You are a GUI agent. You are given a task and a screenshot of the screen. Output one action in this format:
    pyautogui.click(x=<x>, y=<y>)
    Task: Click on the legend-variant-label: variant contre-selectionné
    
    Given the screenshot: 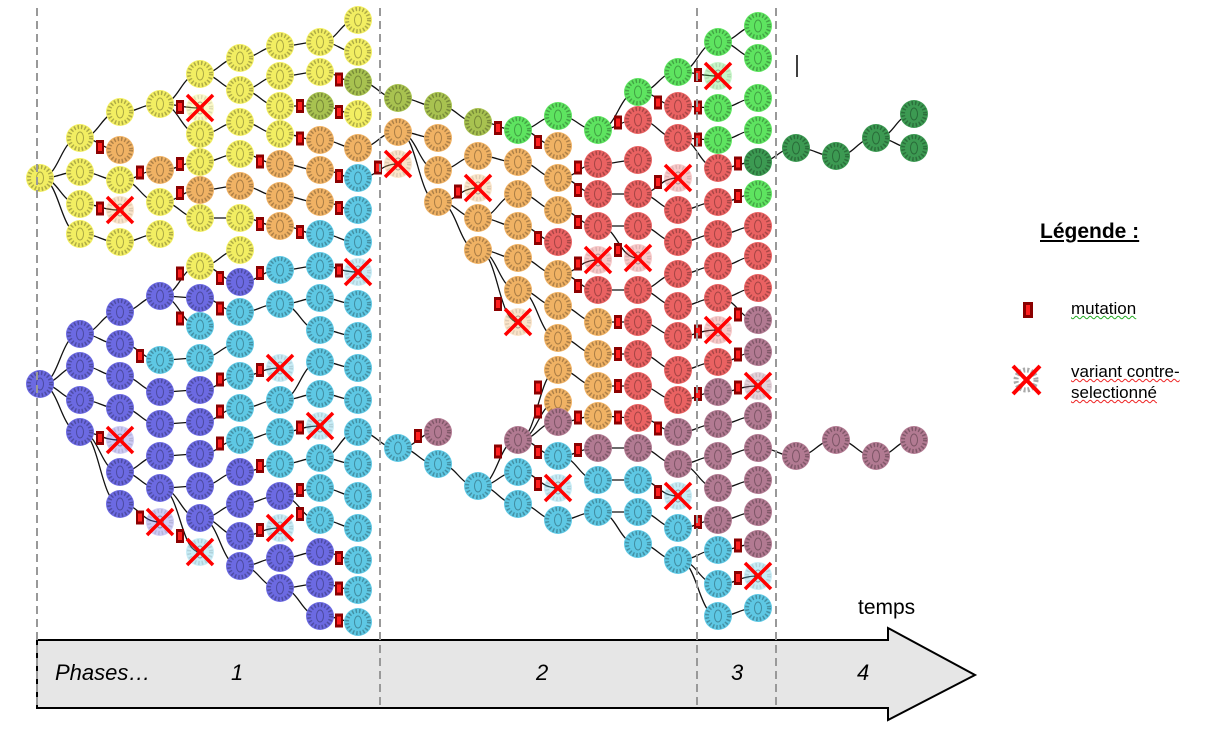 What is the action you would take?
    pyautogui.click(x=1125, y=382)
    